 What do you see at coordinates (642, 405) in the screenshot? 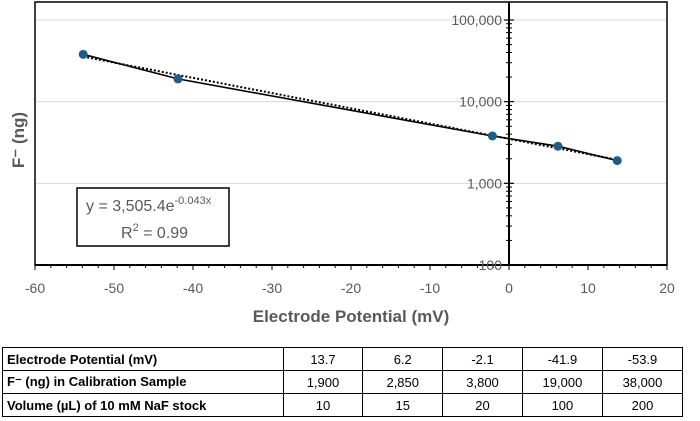
I see `table-cell: 200` at bounding box center [642, 405].